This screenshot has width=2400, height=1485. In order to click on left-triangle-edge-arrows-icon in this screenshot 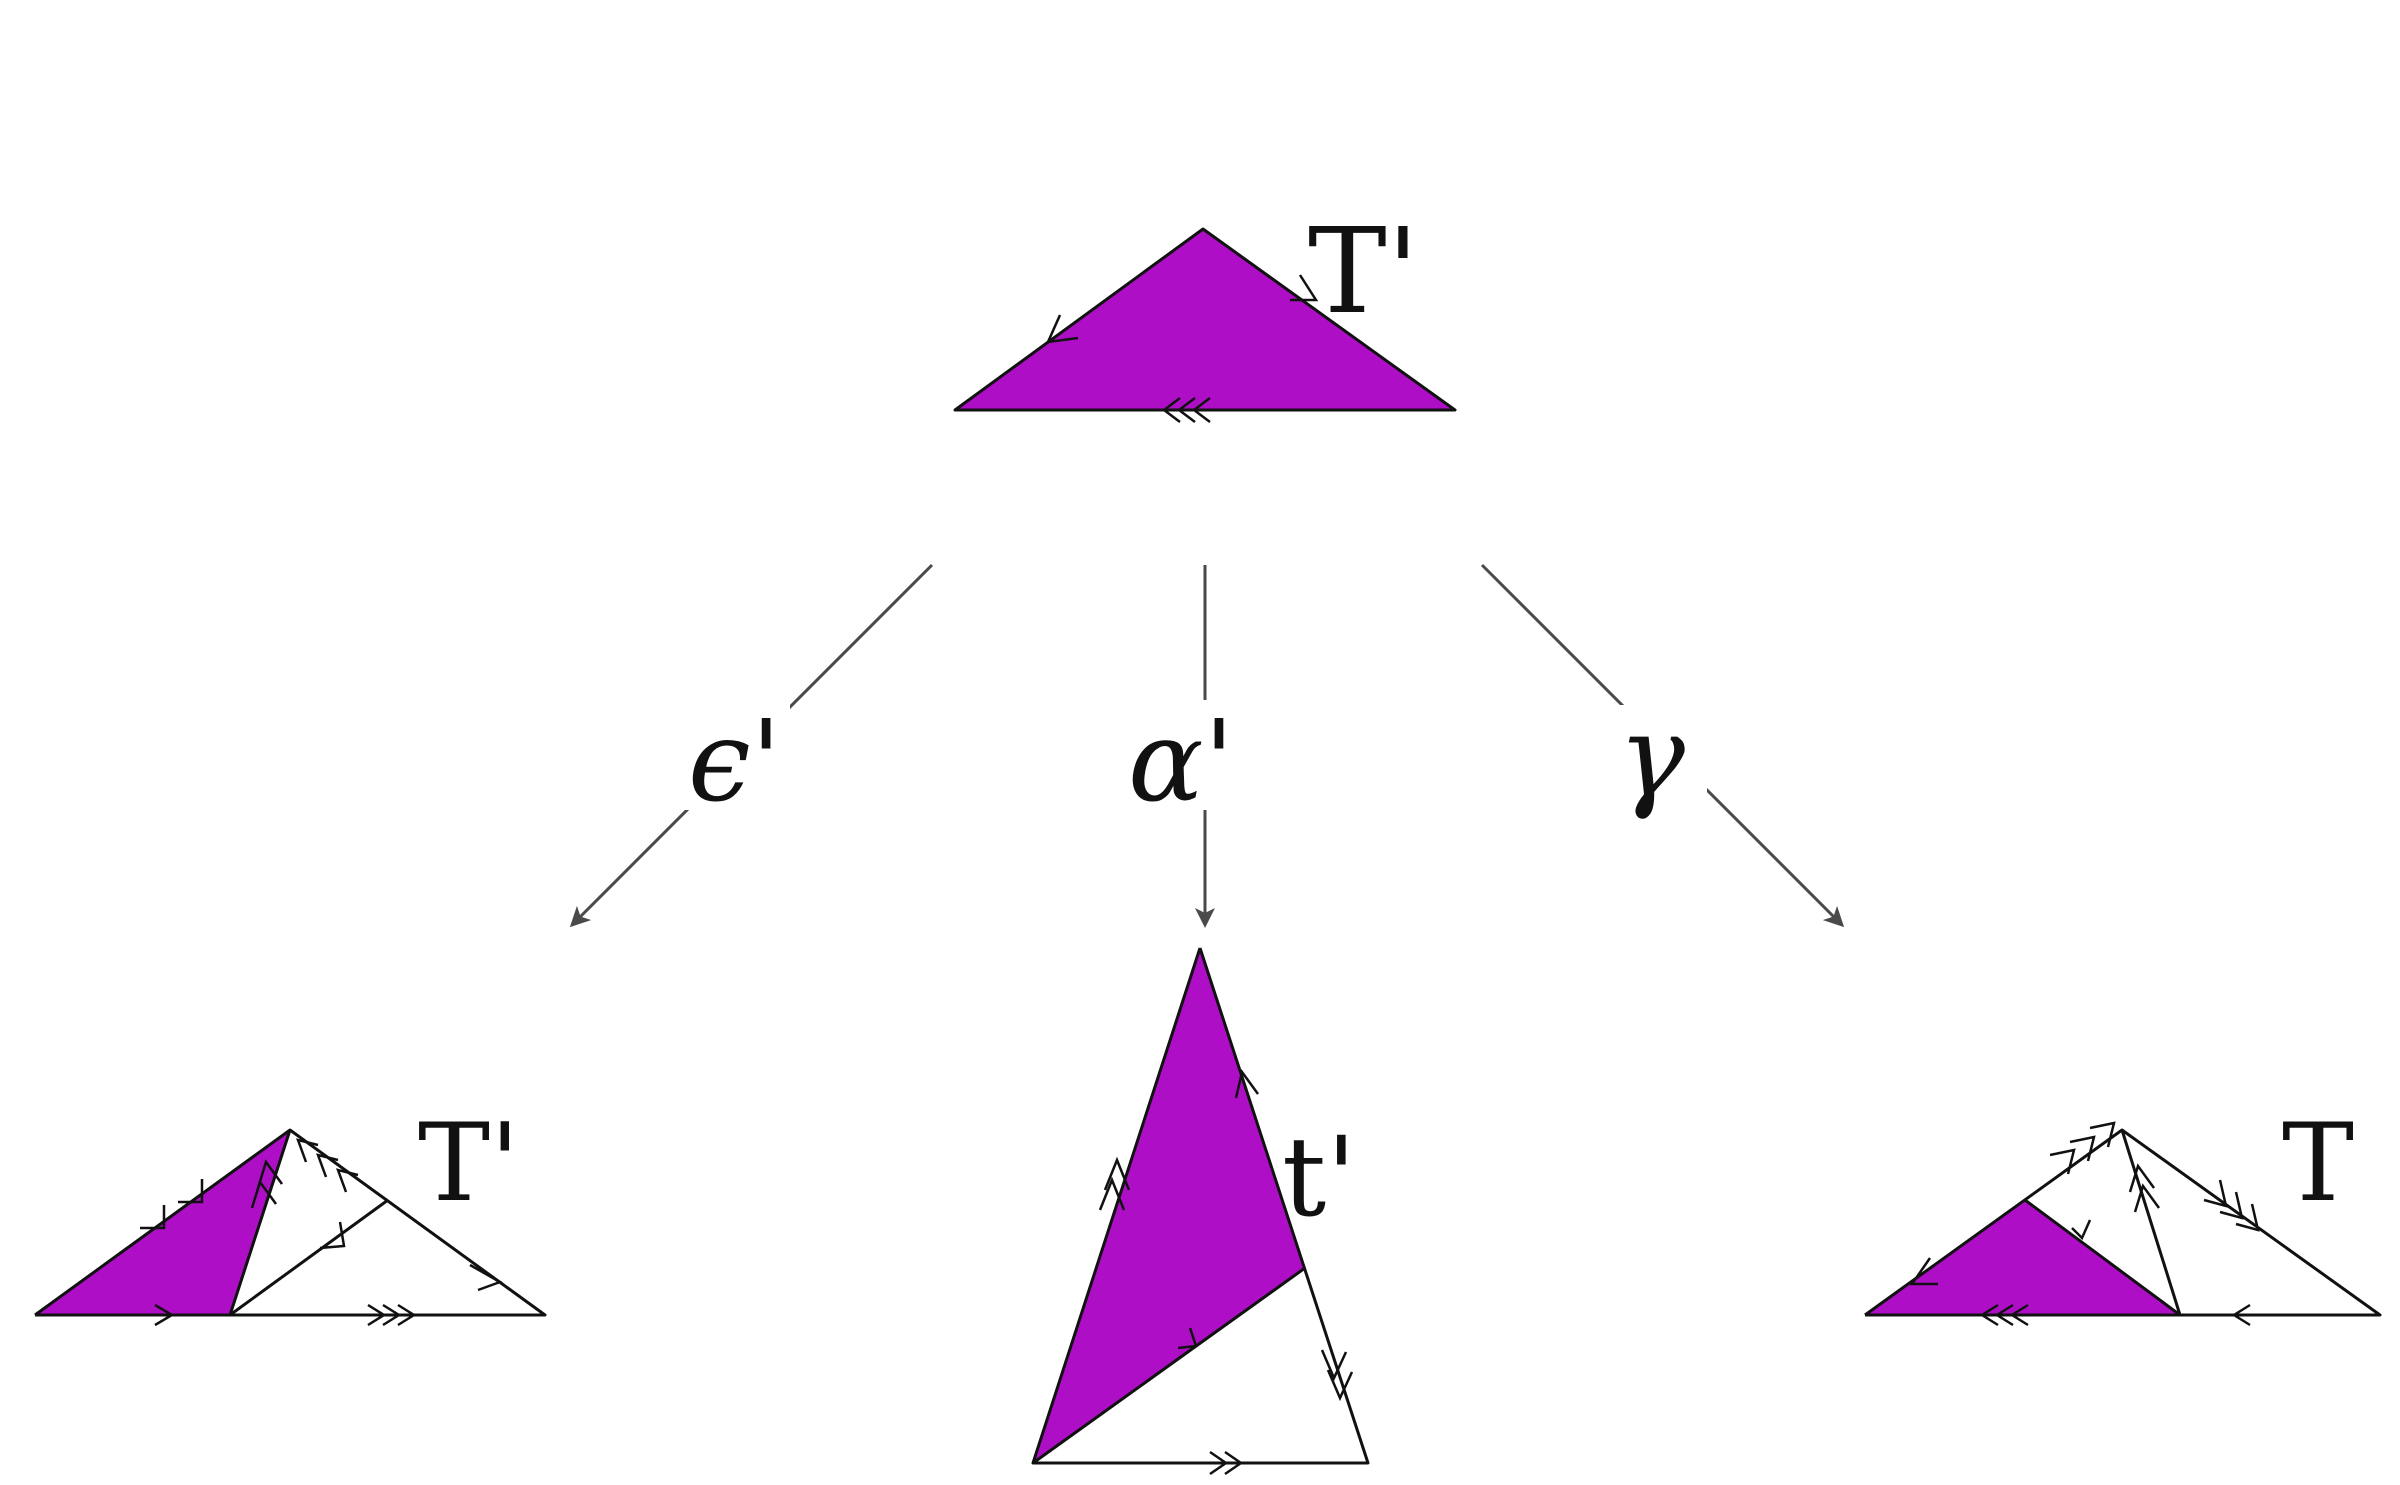, I will do `click(321, 1232)`.